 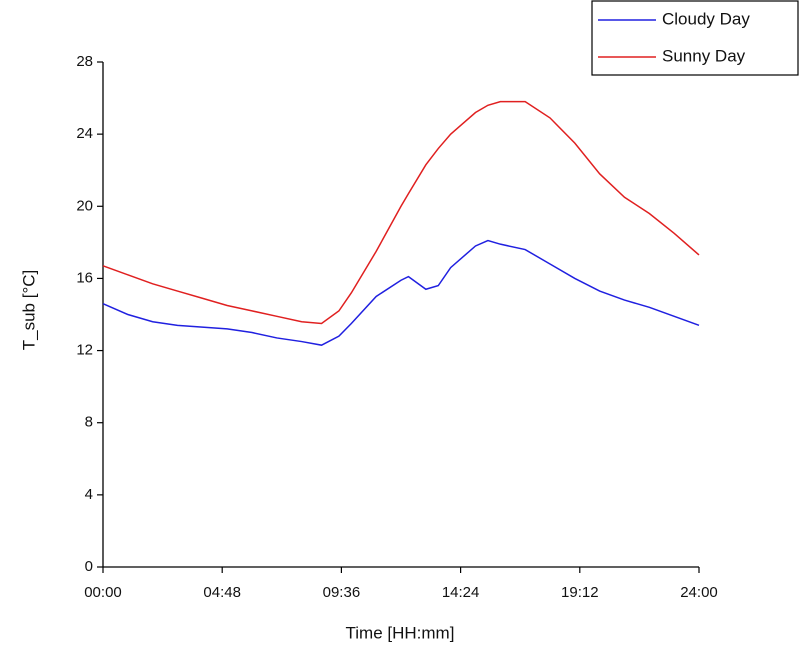 I want to click on x-tick-label: 09:36, so click(x=342, y=592).